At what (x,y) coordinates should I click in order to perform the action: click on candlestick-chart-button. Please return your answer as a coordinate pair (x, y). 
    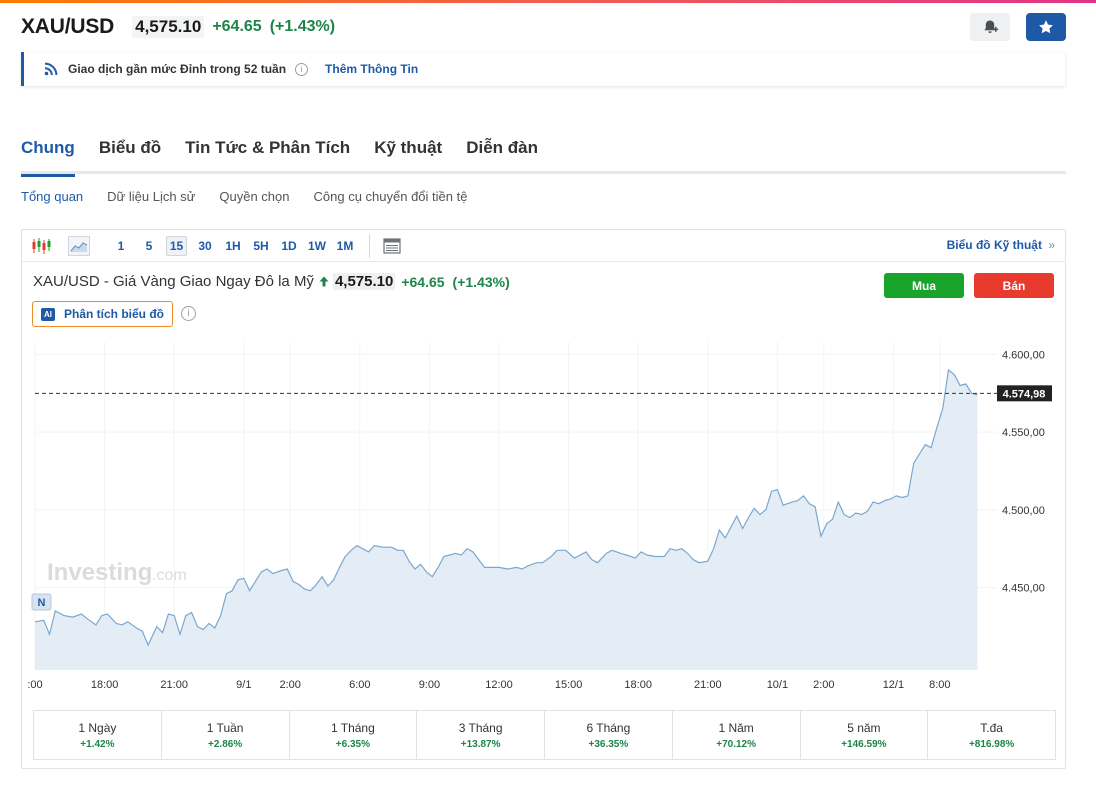
    Looking at the image, I should click on (41, 246).